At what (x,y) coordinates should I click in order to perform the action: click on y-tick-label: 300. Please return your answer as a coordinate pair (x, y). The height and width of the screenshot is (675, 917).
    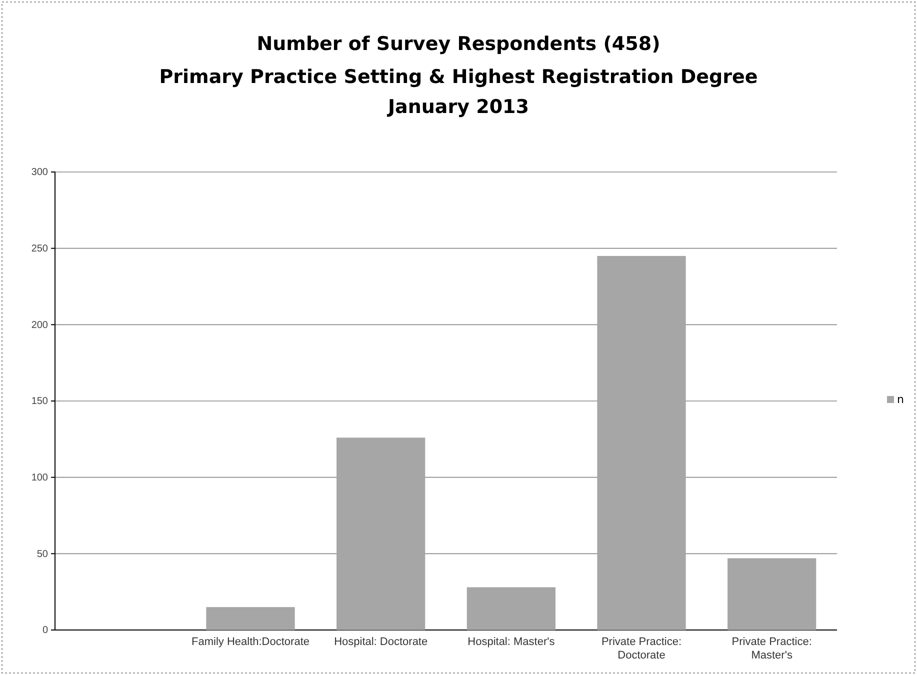
    Looking at the image, I should click on (39, 172).